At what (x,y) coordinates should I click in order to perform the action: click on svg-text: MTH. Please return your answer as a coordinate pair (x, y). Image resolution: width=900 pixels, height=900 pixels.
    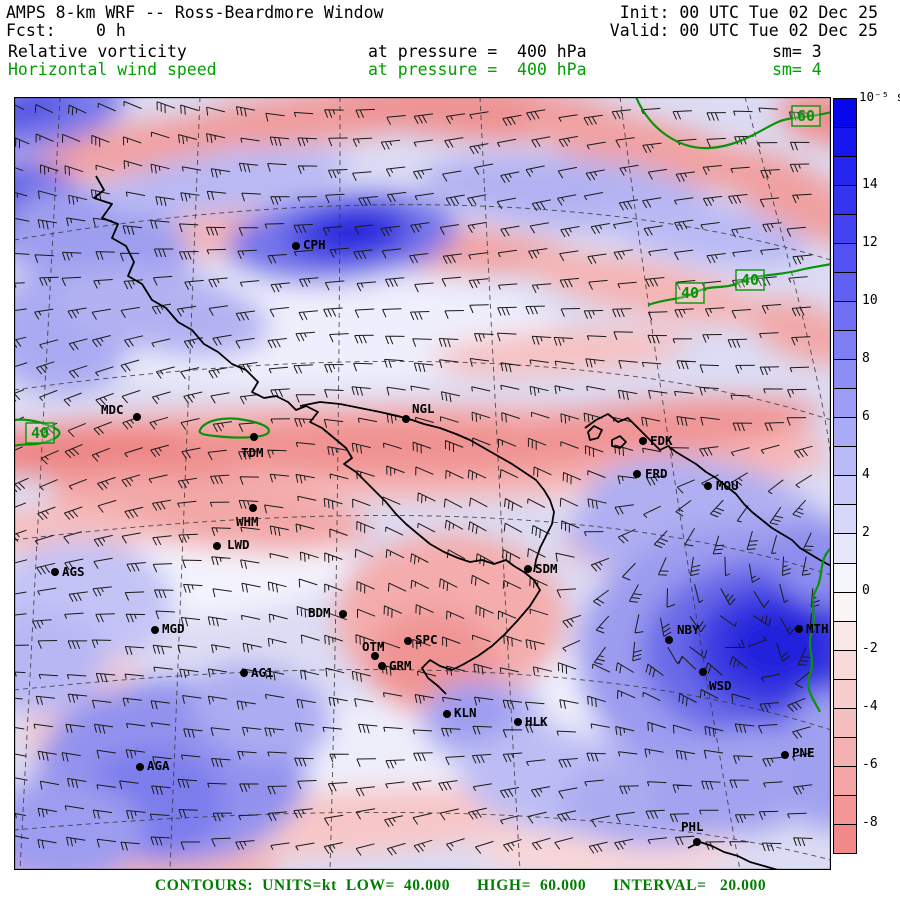
    Looking at the image, I should click on (817, 628).